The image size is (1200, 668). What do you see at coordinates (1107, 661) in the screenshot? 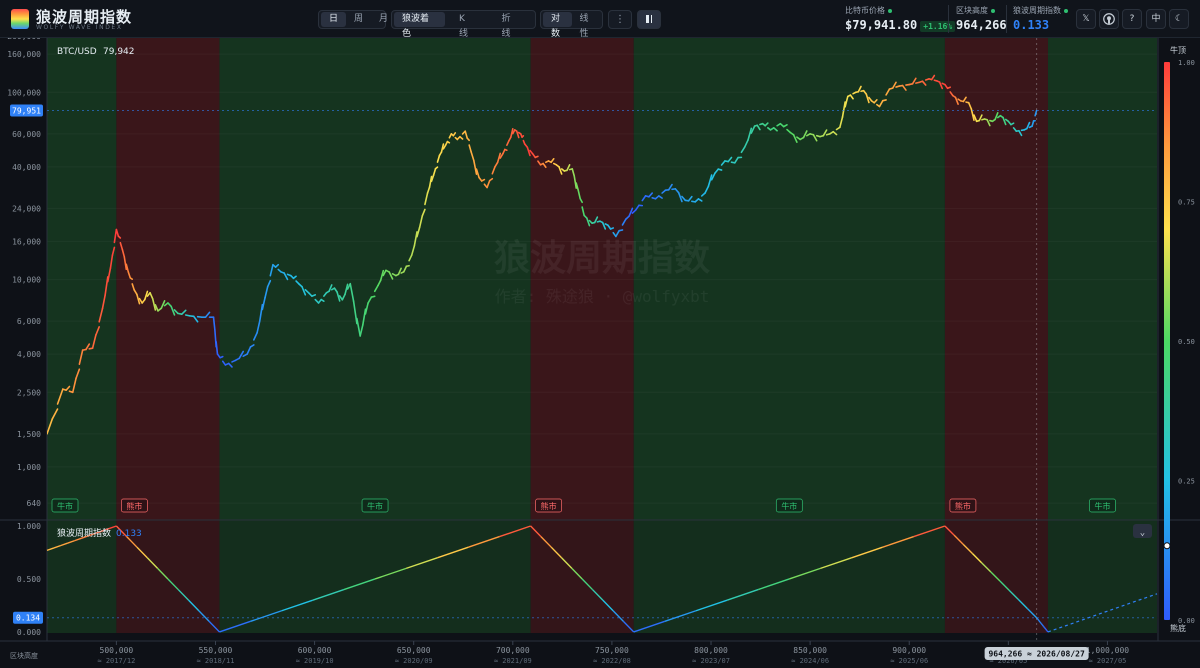
I see `x-tick-date: ≈ 2027/05` at bounding box center [1107, 661].